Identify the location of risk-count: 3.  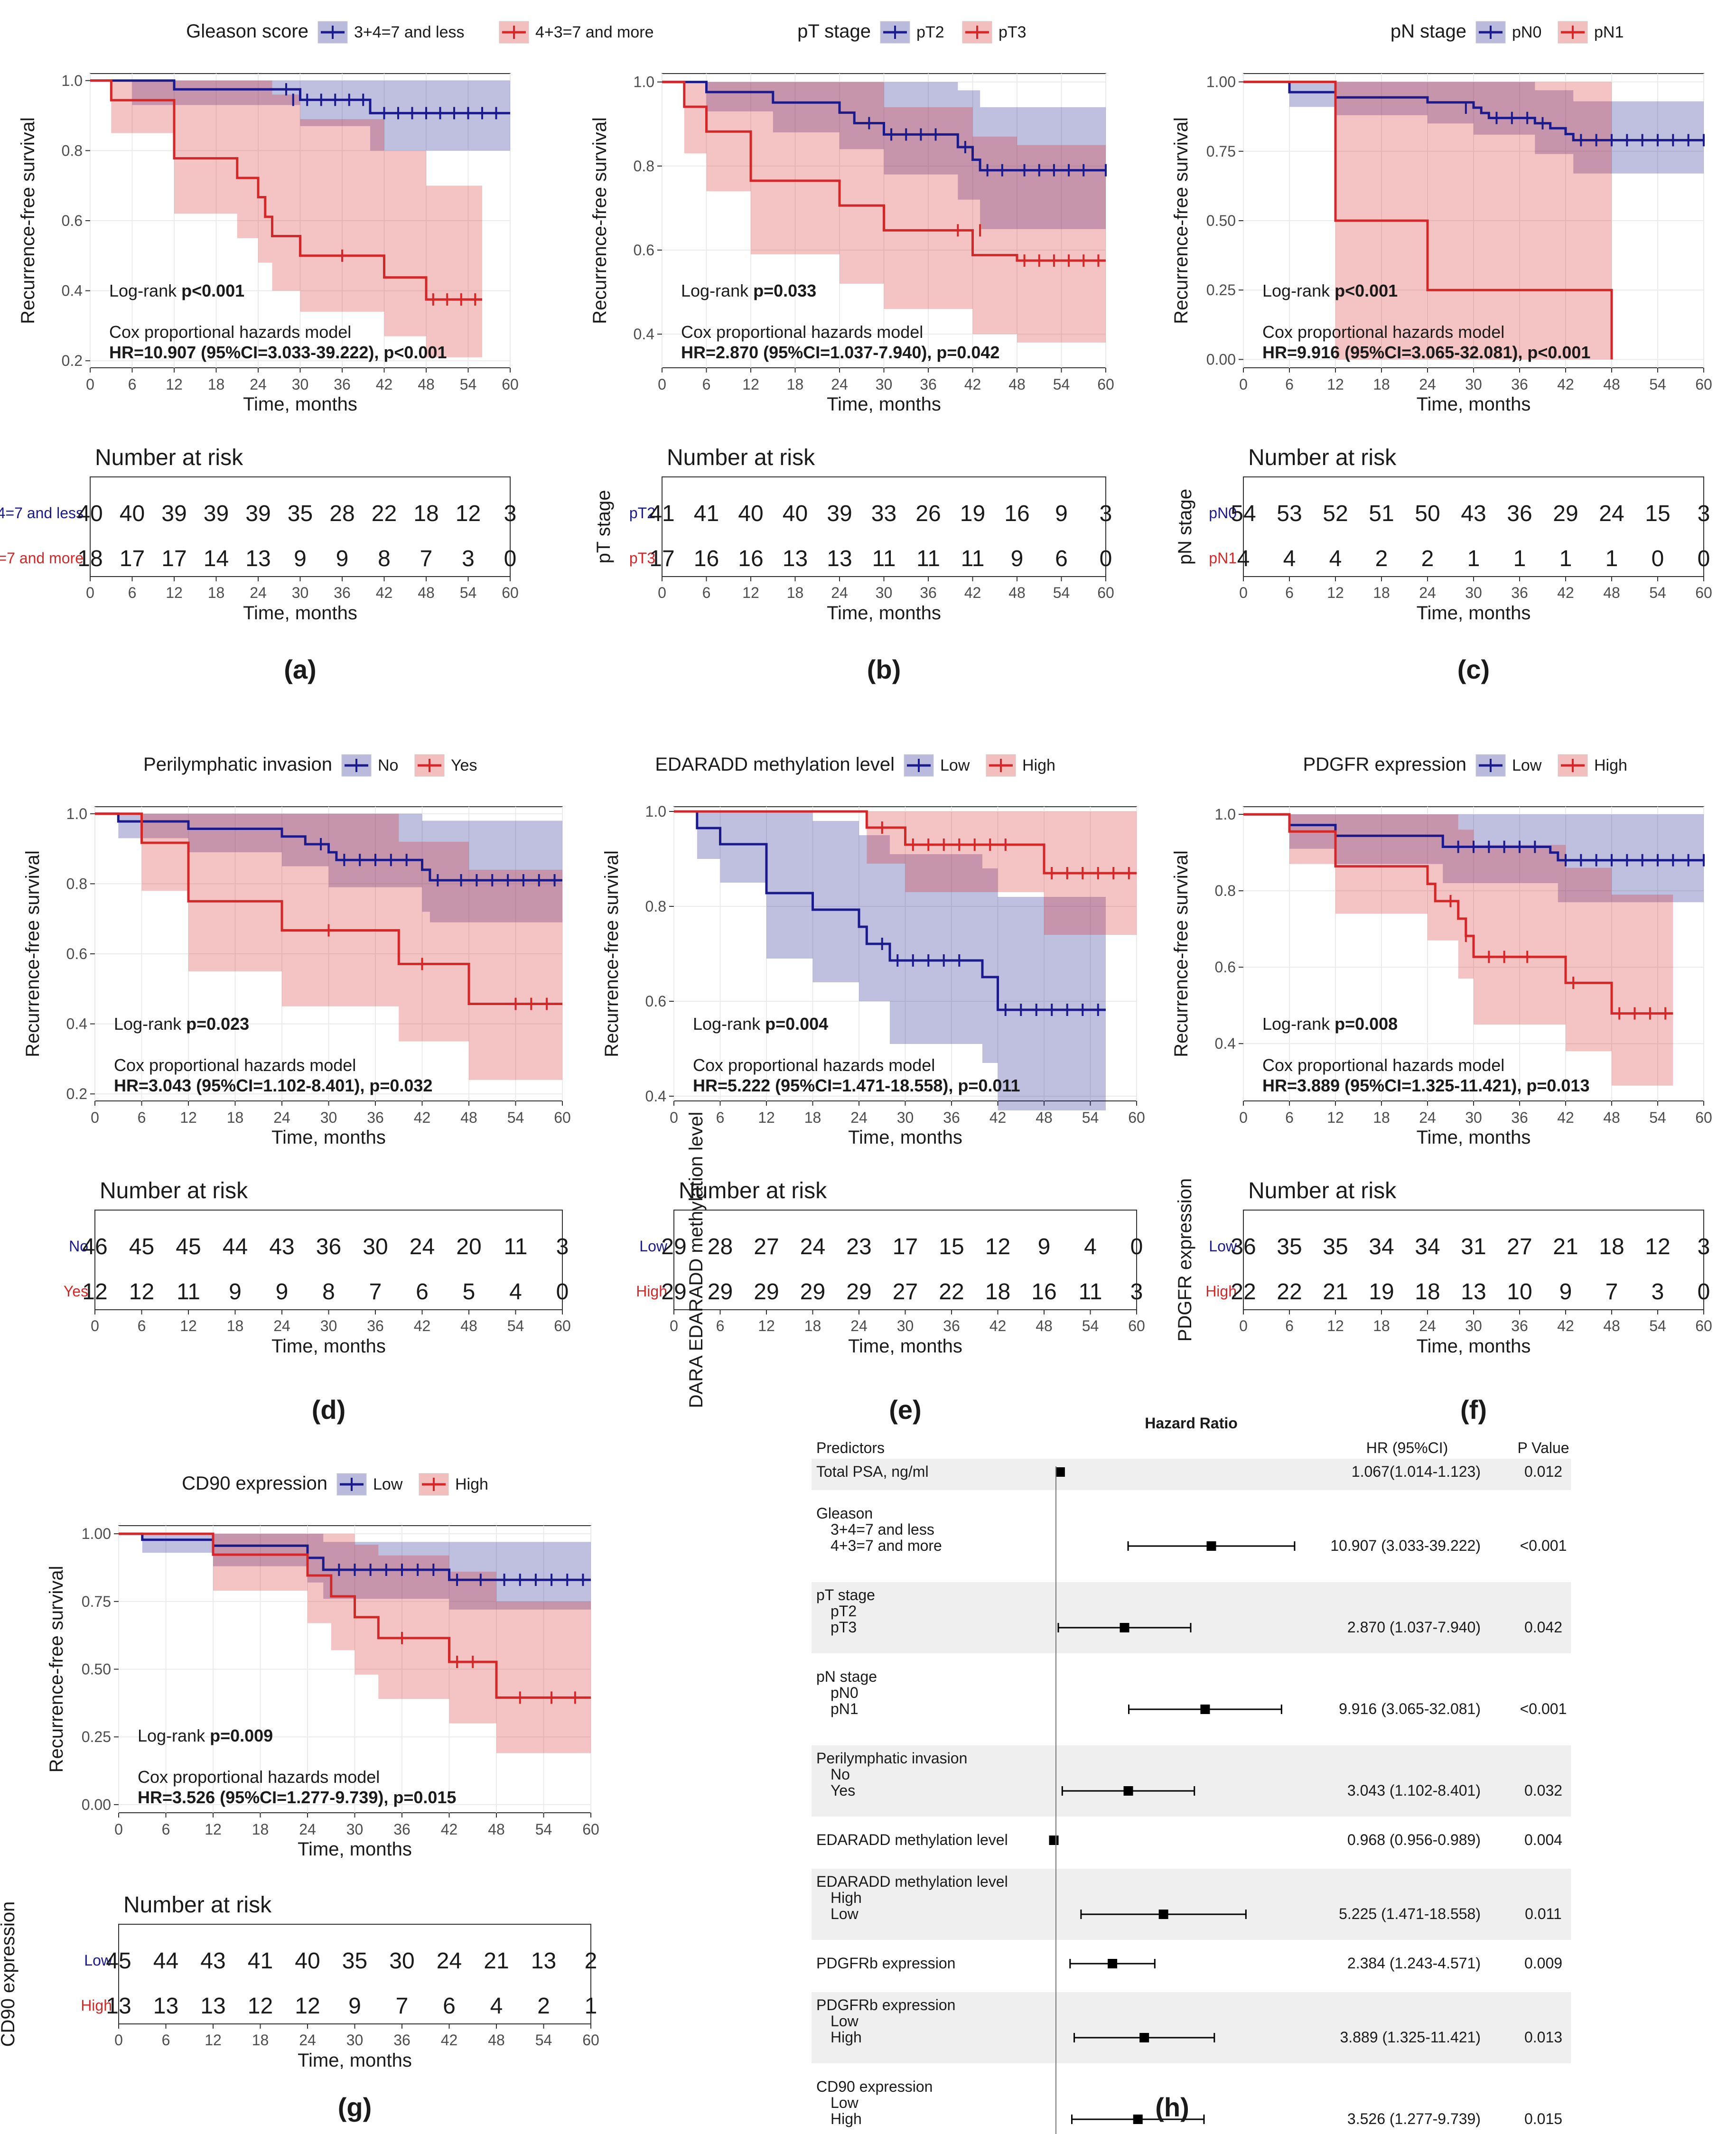
(1704, 1246).